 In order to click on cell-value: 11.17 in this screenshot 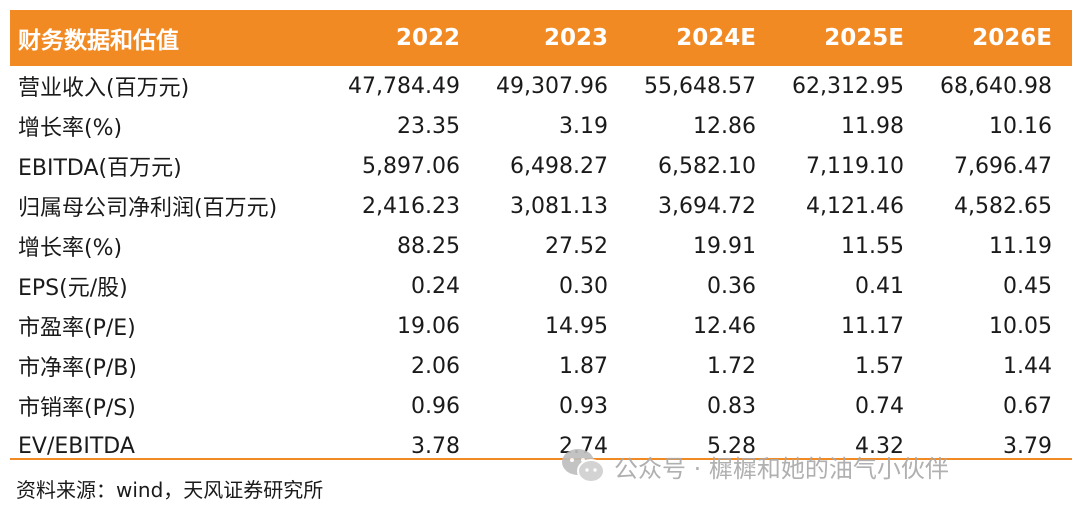, I will do `click(872, 326)`.